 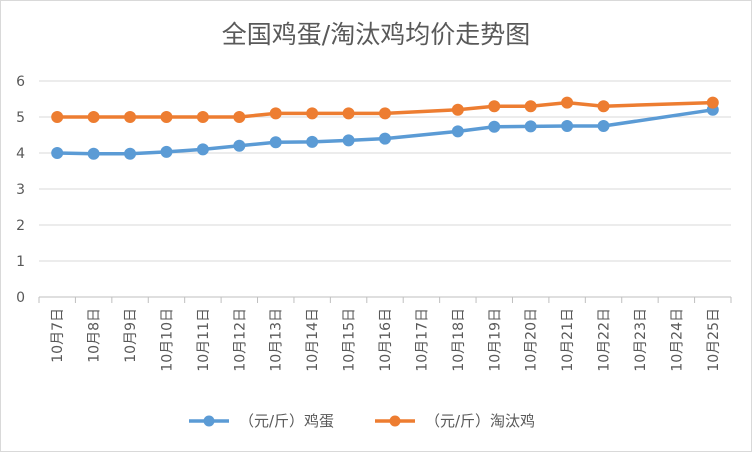 I want to click on x-tick-label: 10月7日, so click(x=58, y=335).